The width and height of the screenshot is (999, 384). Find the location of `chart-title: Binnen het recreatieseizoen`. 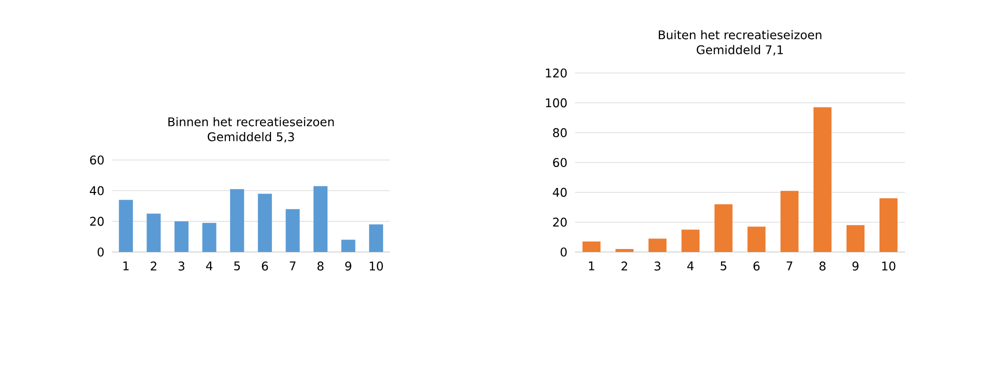

chart-title: Binnen het recreatieseizoen is located at coordinates (251, 121).